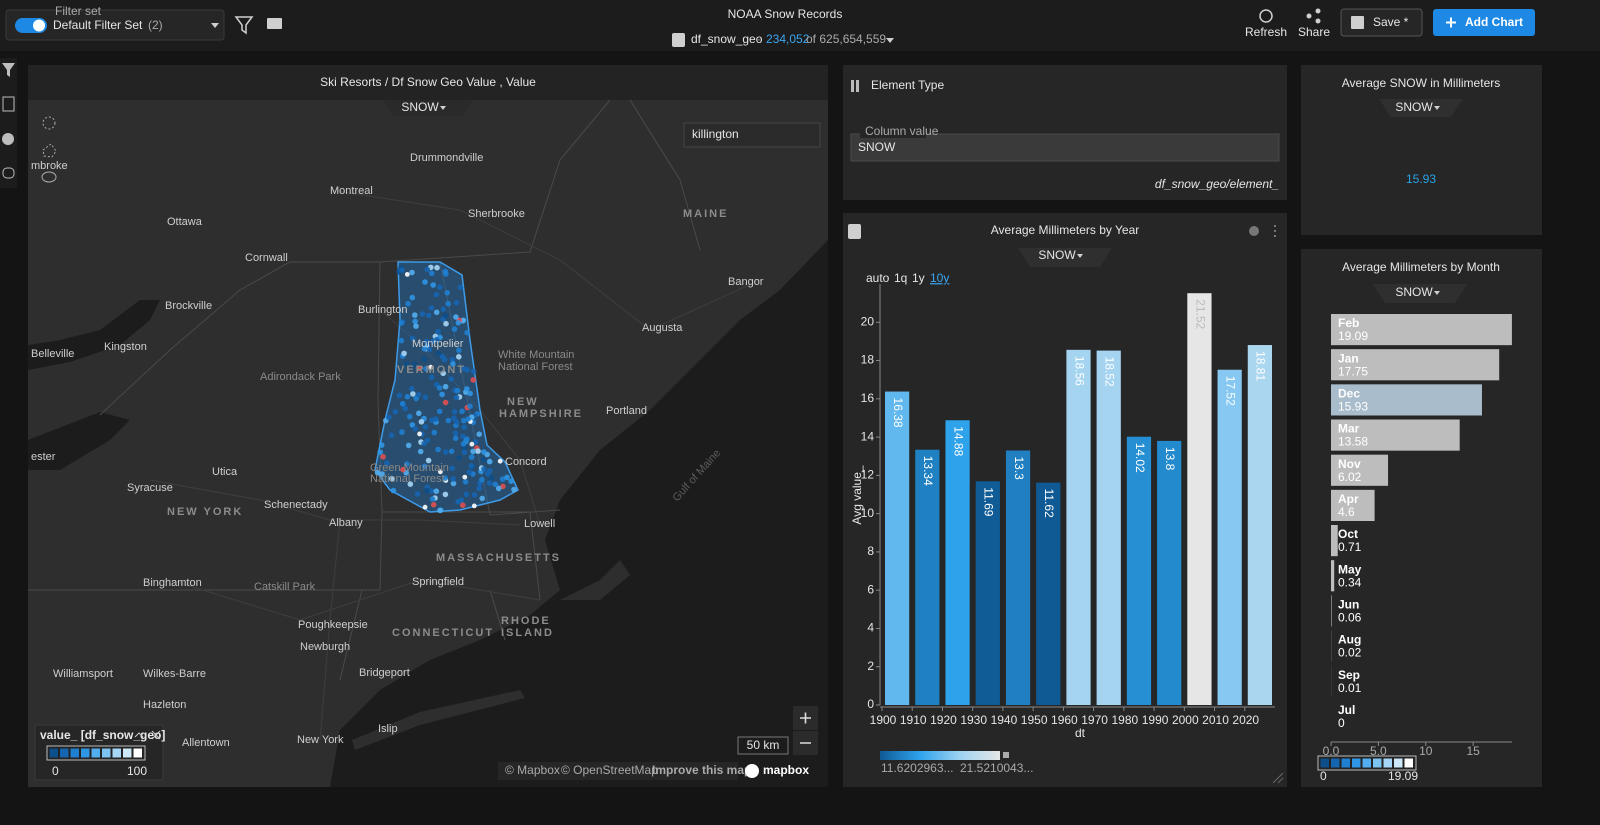 The height and width of the screenshot is (825, 1600). Describe the element at coordinates (49, 177) in the screenshot. I see `lasso-tool` at that location.